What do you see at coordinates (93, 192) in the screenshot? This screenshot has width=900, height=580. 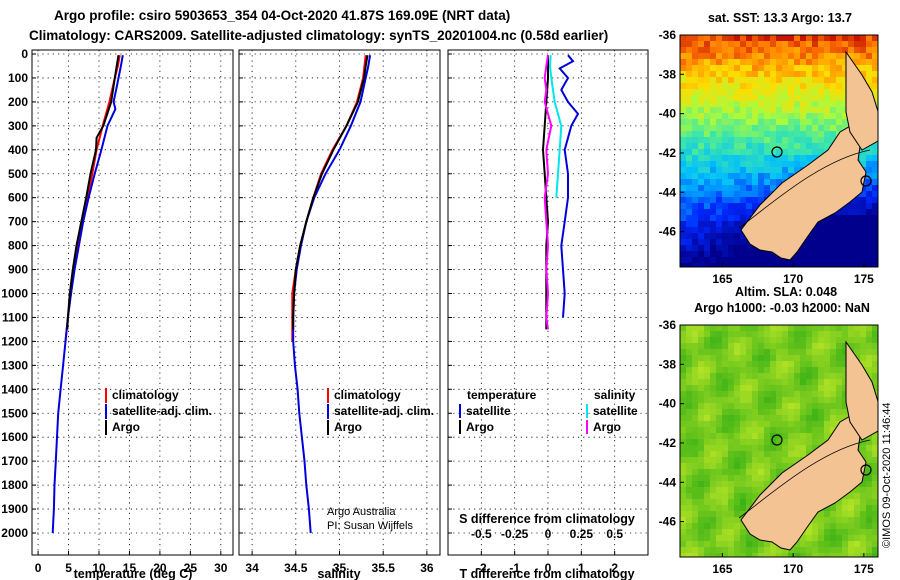 I see `temperature-argo-line` at bounding box center [93, 192].